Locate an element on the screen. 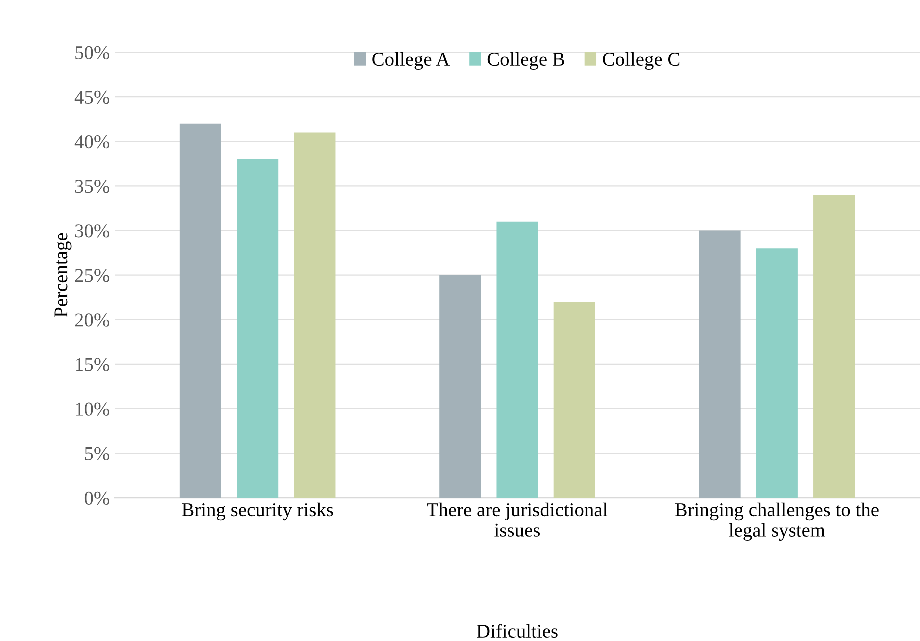  y-tick-label: 20% is located at coordinates (92, 320).